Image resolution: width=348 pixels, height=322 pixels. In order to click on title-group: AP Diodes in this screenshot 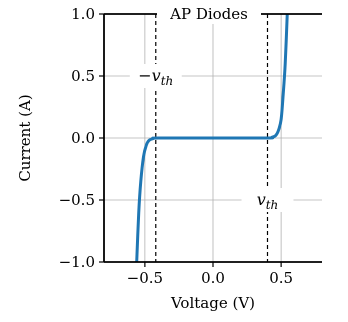, I will do `click(209, 14)`.